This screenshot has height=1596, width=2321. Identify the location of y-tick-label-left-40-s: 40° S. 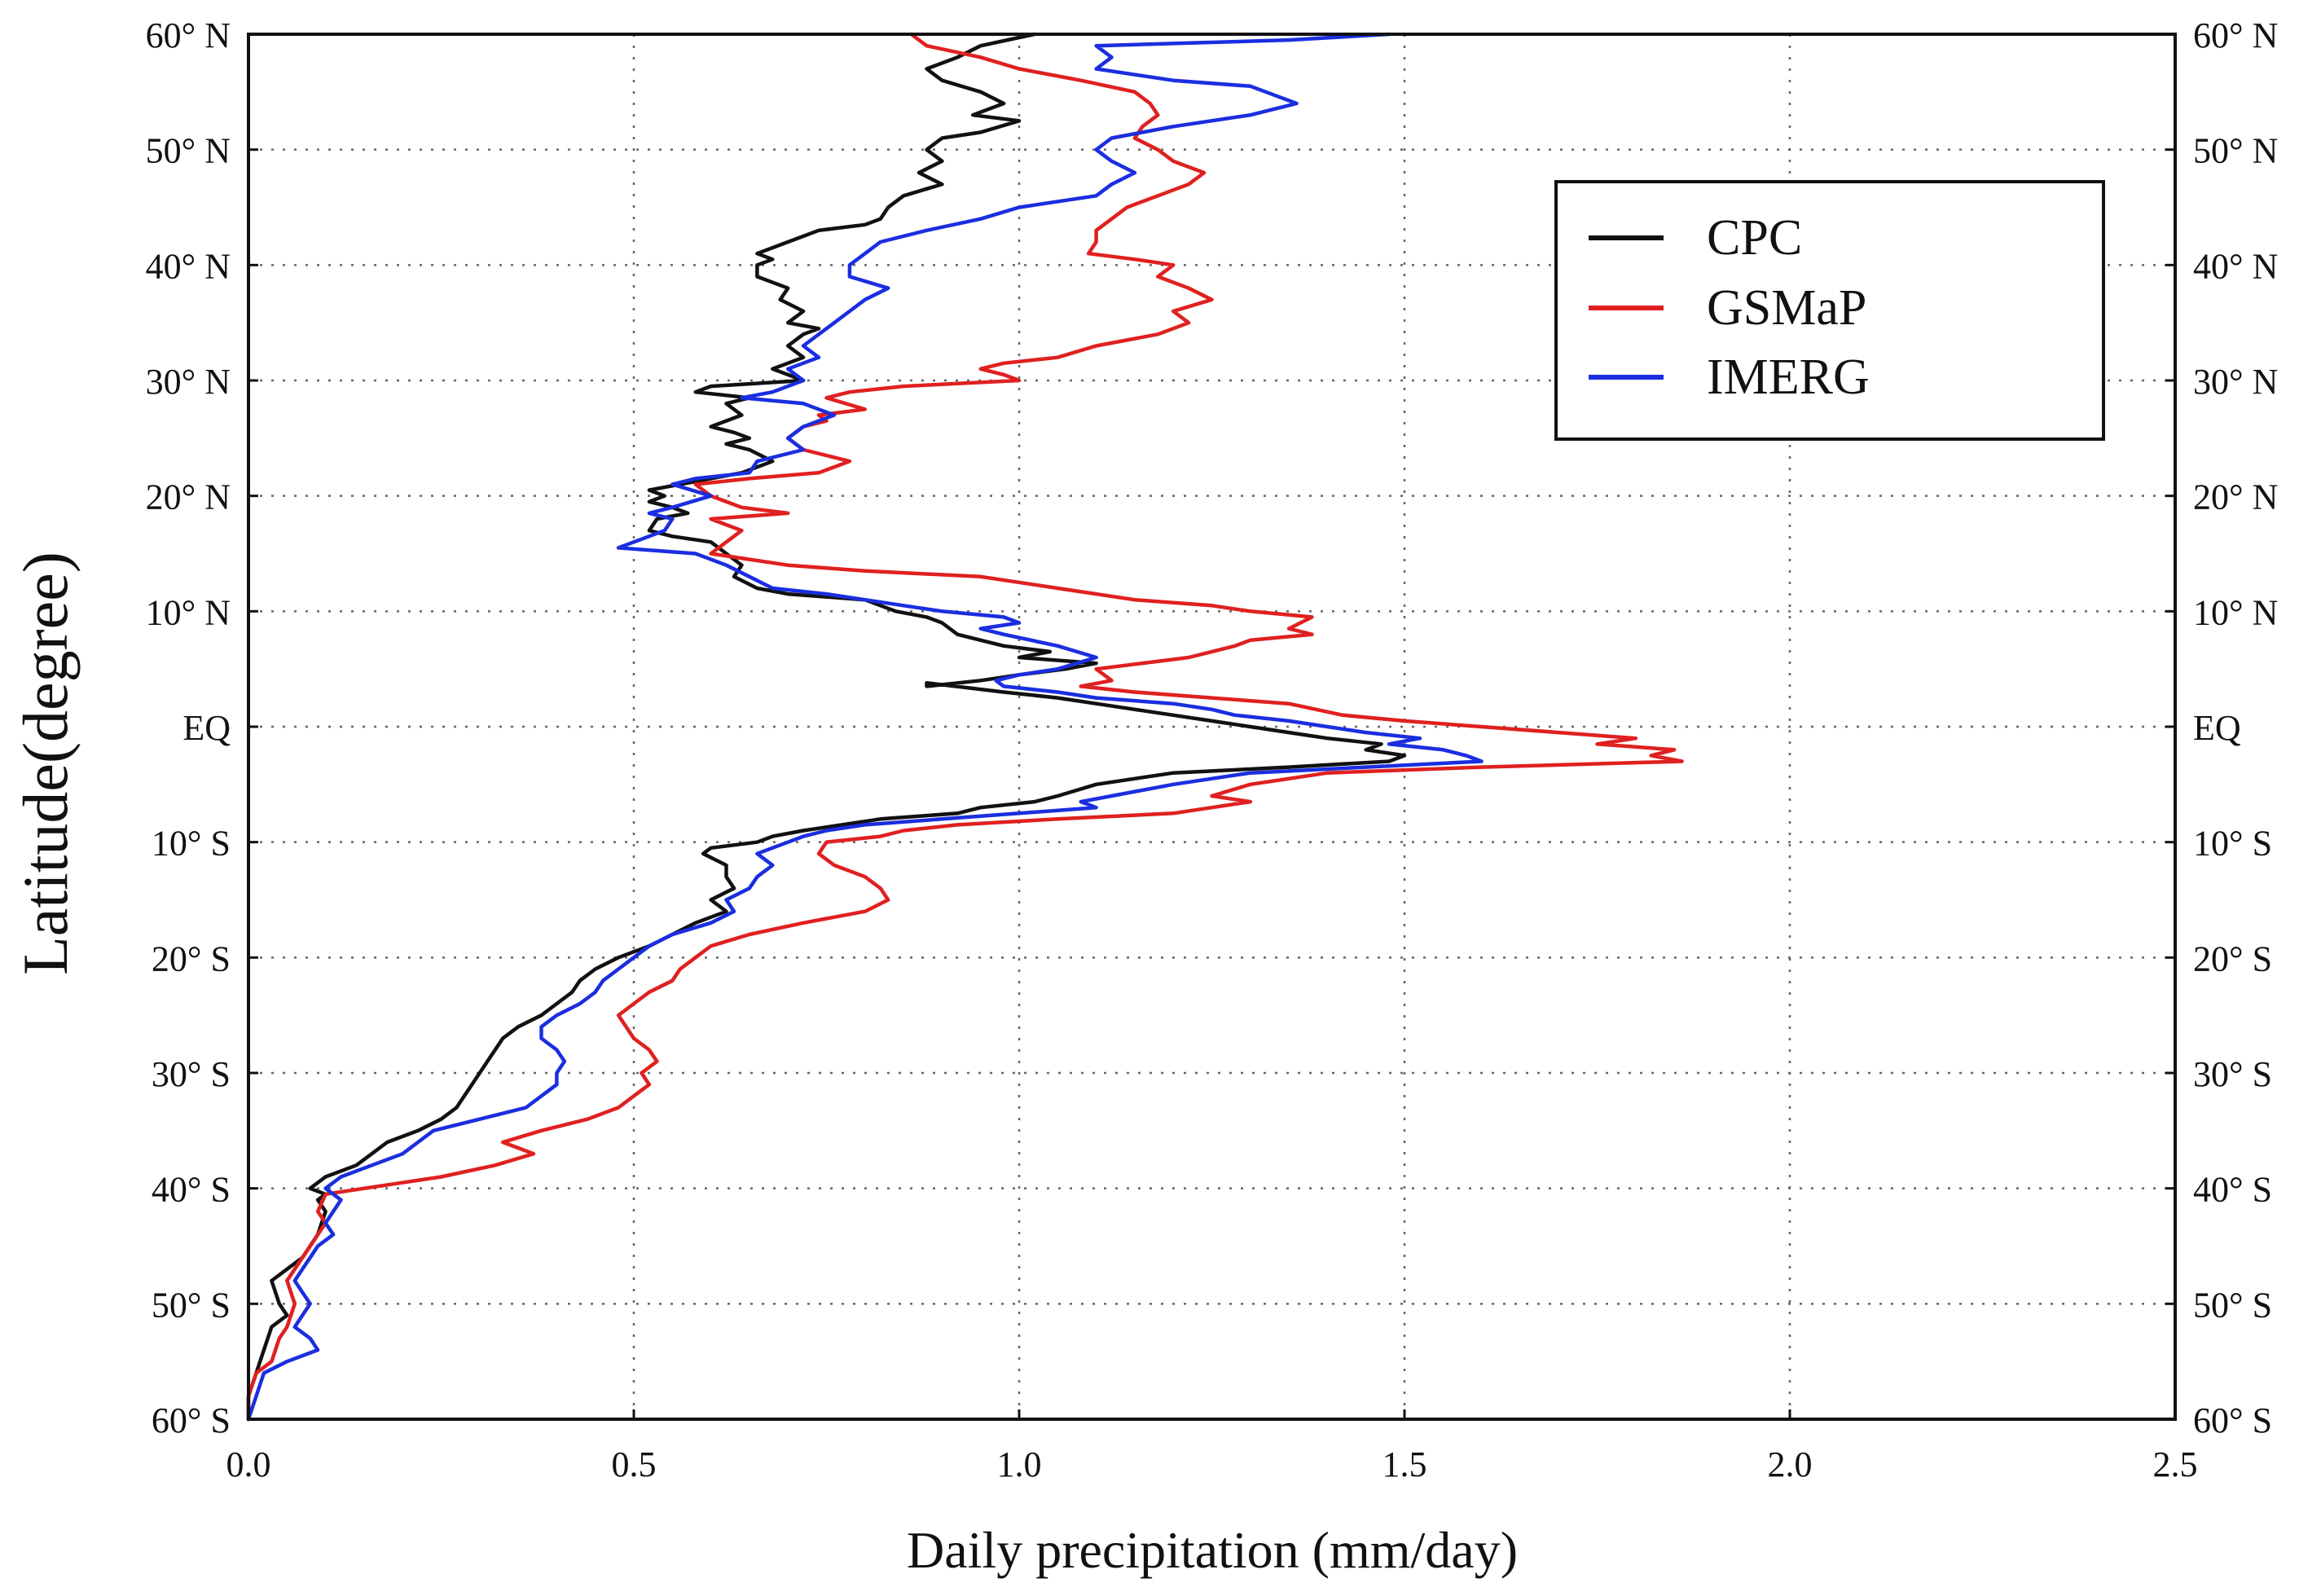
(191, 1190).